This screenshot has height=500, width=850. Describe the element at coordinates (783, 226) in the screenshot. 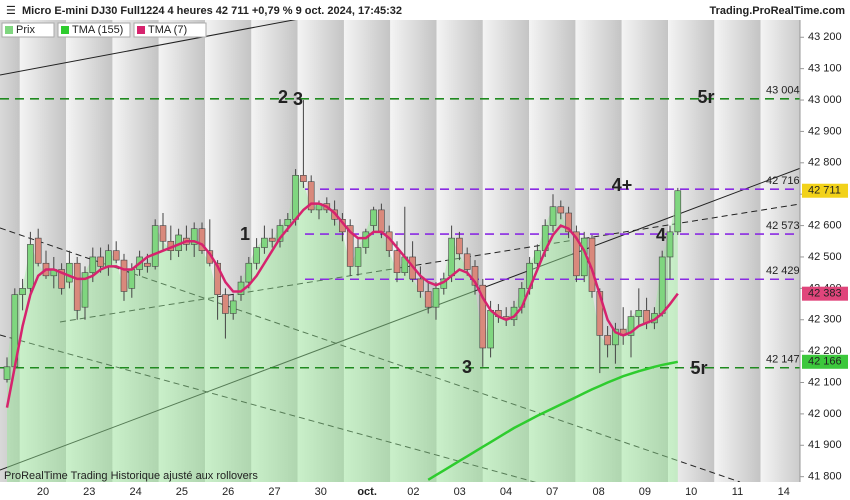

I see `level-label: 42 573` at that location.